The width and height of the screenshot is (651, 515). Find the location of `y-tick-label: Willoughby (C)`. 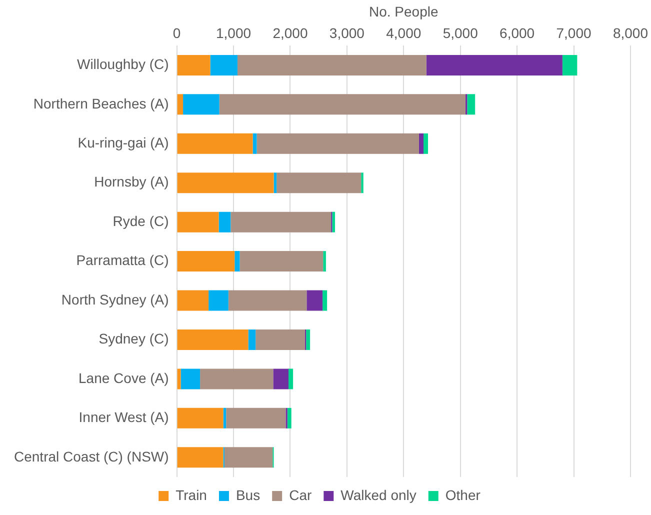

y-tick-label: Willoughby (C) is located at coordinates (122, 64).